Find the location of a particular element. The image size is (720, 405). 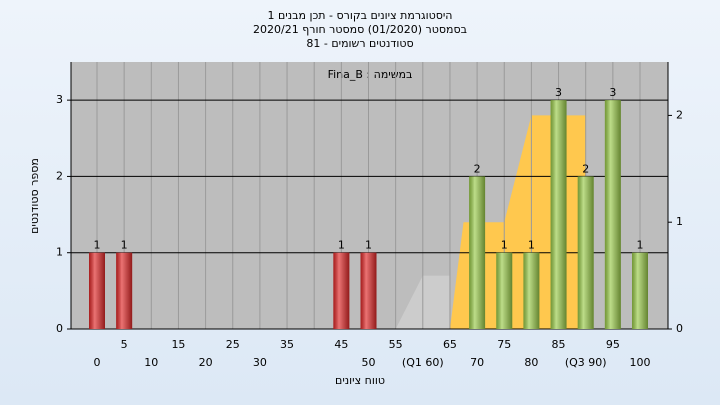

y2-tick-label: 1 is located at coordinates (679, 221).